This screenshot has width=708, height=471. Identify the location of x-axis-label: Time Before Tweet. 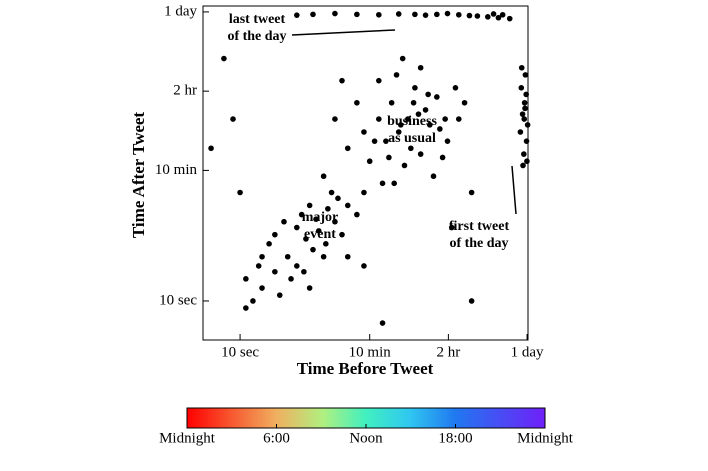
(365, 368).